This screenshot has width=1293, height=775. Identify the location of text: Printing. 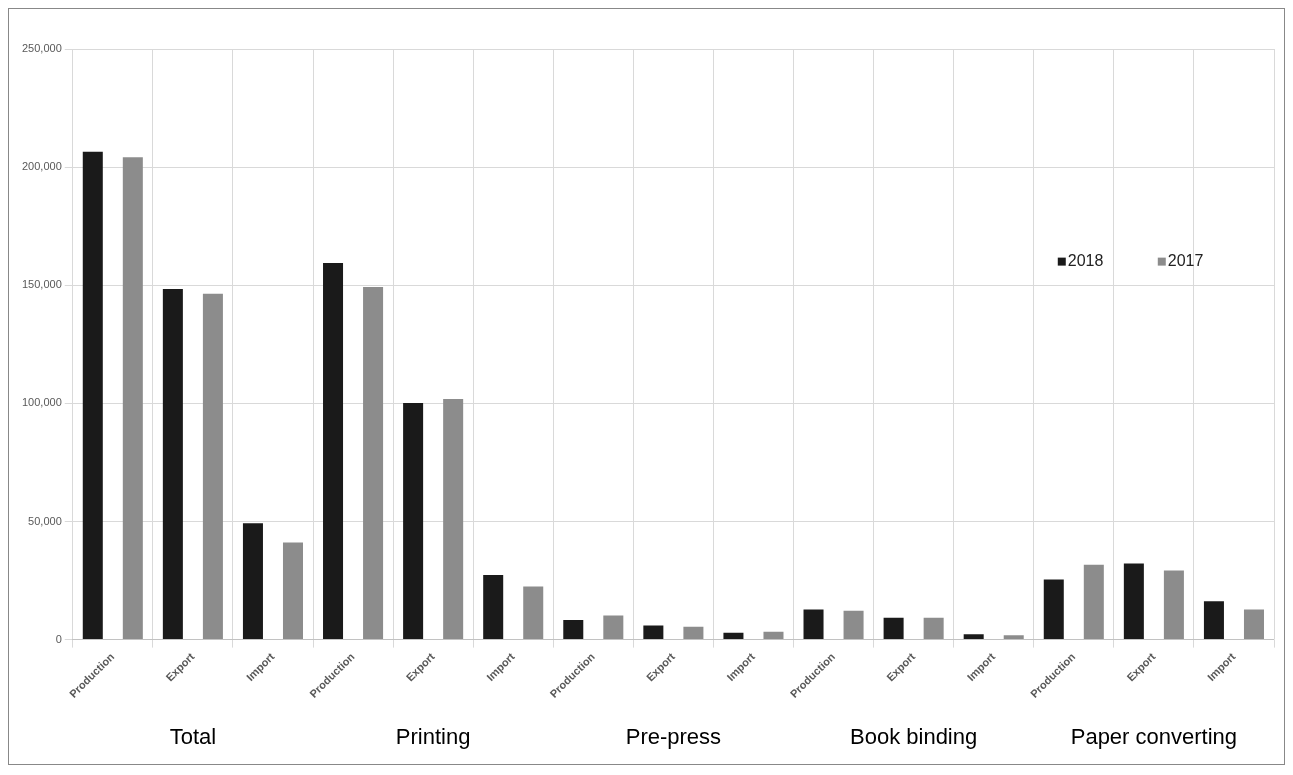
(433, 736).